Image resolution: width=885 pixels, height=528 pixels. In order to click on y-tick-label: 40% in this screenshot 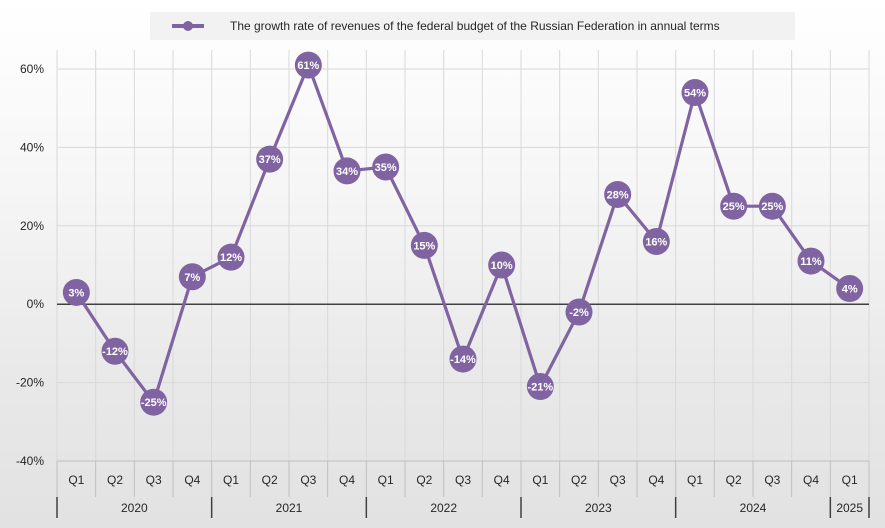, I will do `click(32, 147)`.